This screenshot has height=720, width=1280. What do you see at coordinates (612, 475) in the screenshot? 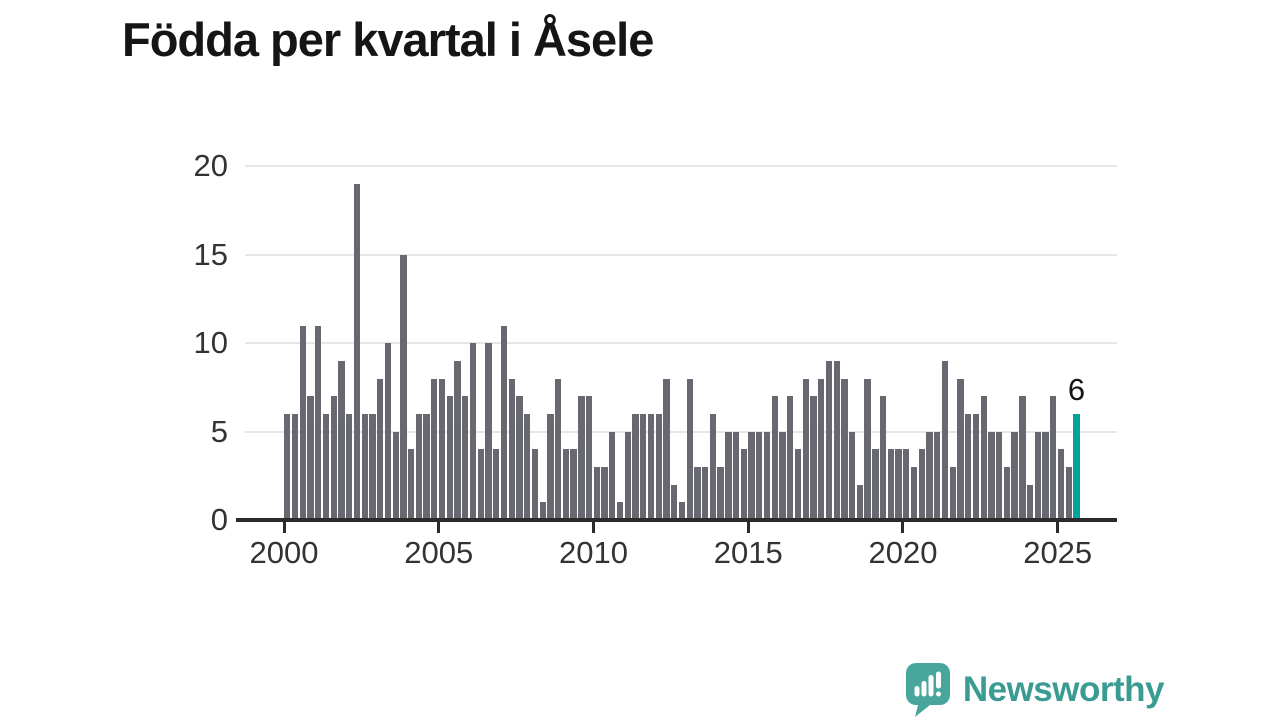
I see `bar-2010-q3` at bounding box center [612, 475].